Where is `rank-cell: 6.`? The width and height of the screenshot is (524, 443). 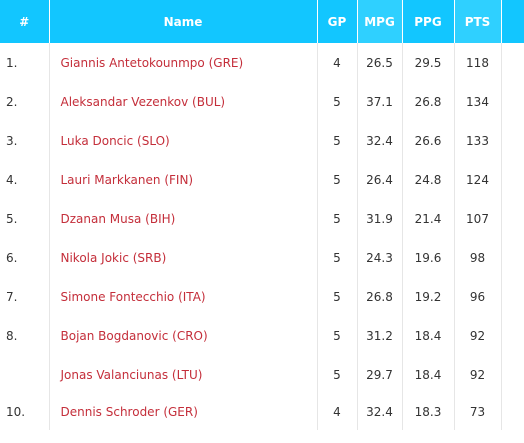
rank-cell: 6. is located at coordinates (25, 257).